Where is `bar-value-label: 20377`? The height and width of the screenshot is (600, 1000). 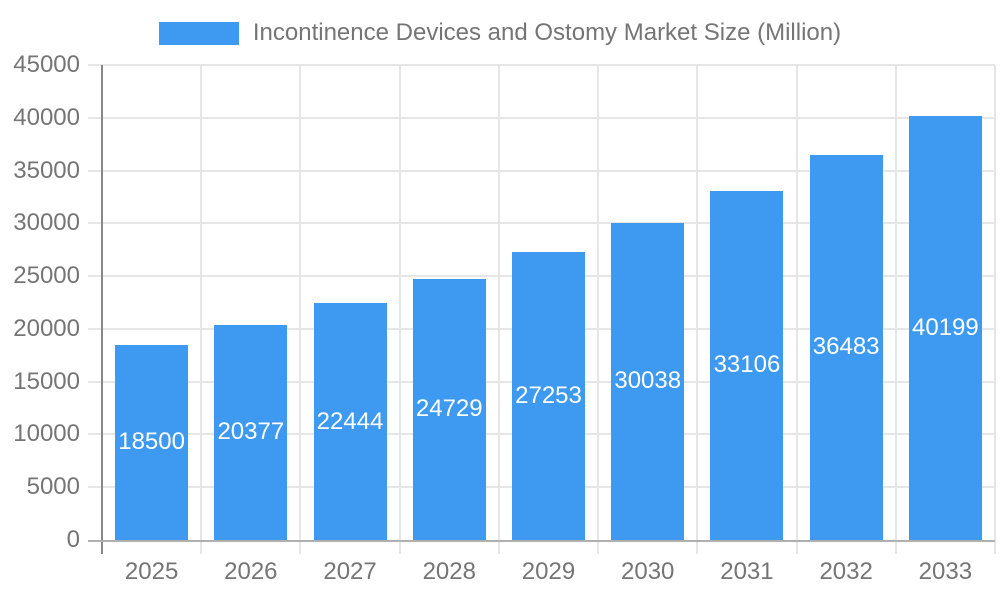 bar-value-label: 20377 is located at coordinates (251, 432).